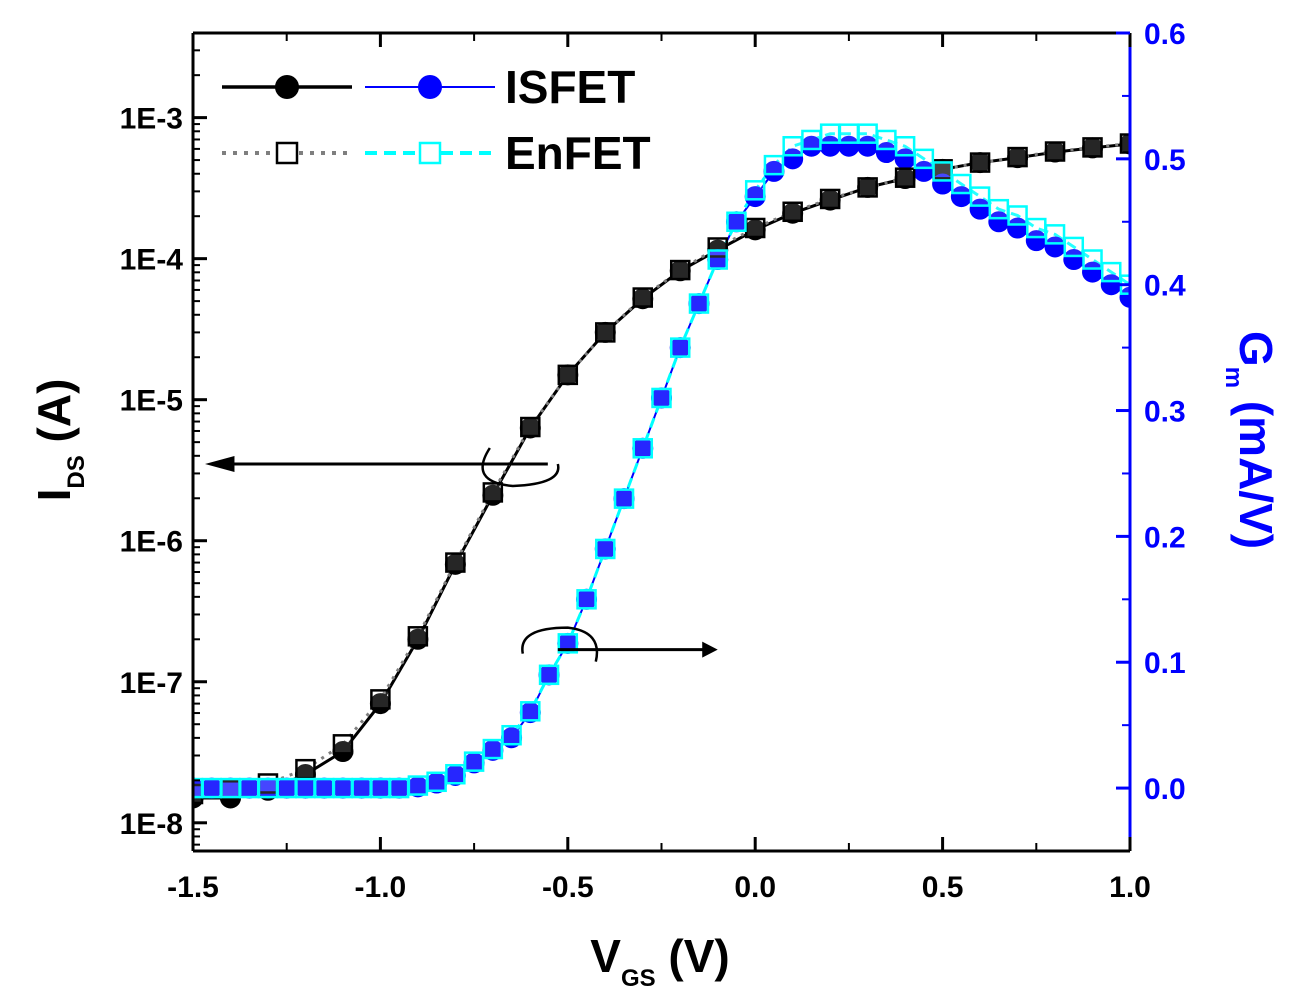 The height and width of the screenshot is (1005, 1296). What do you see at coordinates (1165, 789) in the screenshot?
I see `y-right-tick-label: 0.0` at bounding box center [1165, 789].